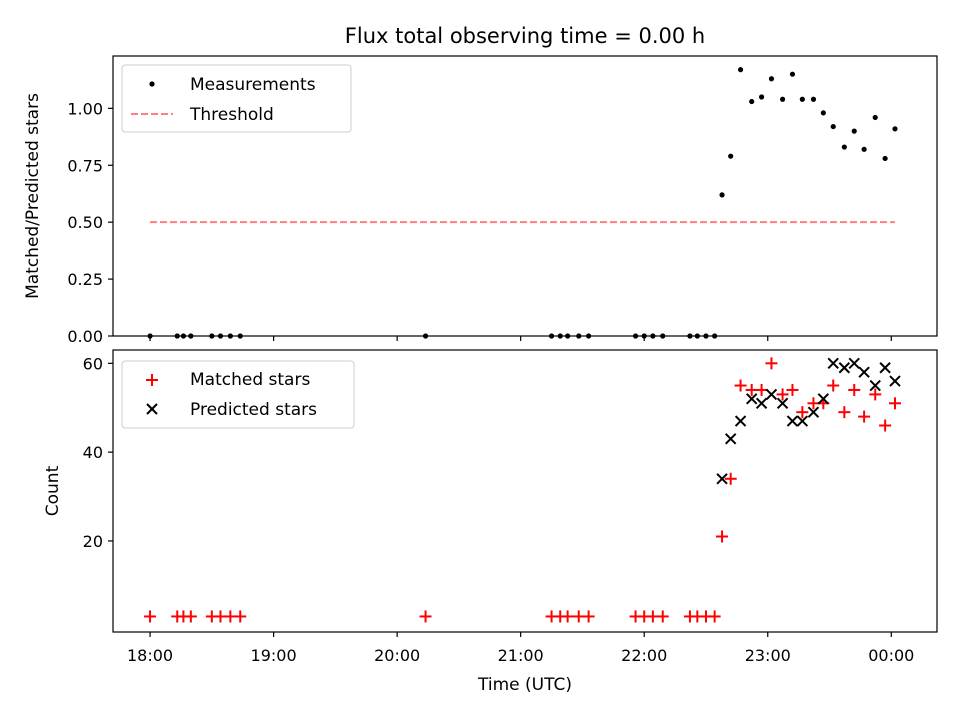 Image resolution: width=960 pixels, height=720 pixels. What do you see at coordinates (253, 85) in the screenshot?
I see `legend-measurements-label: Measurements` at bounding box center [253, 85].